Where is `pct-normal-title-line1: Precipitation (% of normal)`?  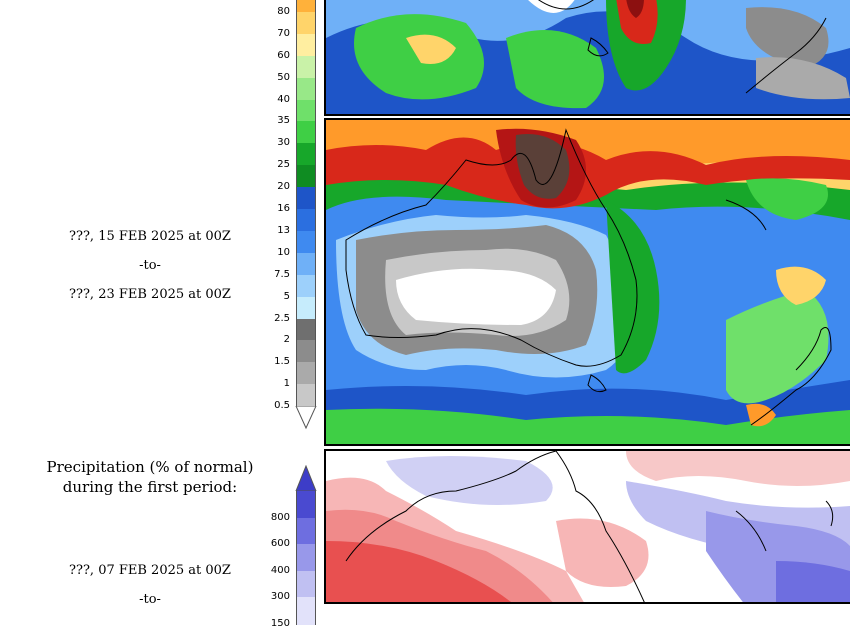
pct-normal-title-line1: Precipitation (% of normal) is located at coordinates (150, 467).